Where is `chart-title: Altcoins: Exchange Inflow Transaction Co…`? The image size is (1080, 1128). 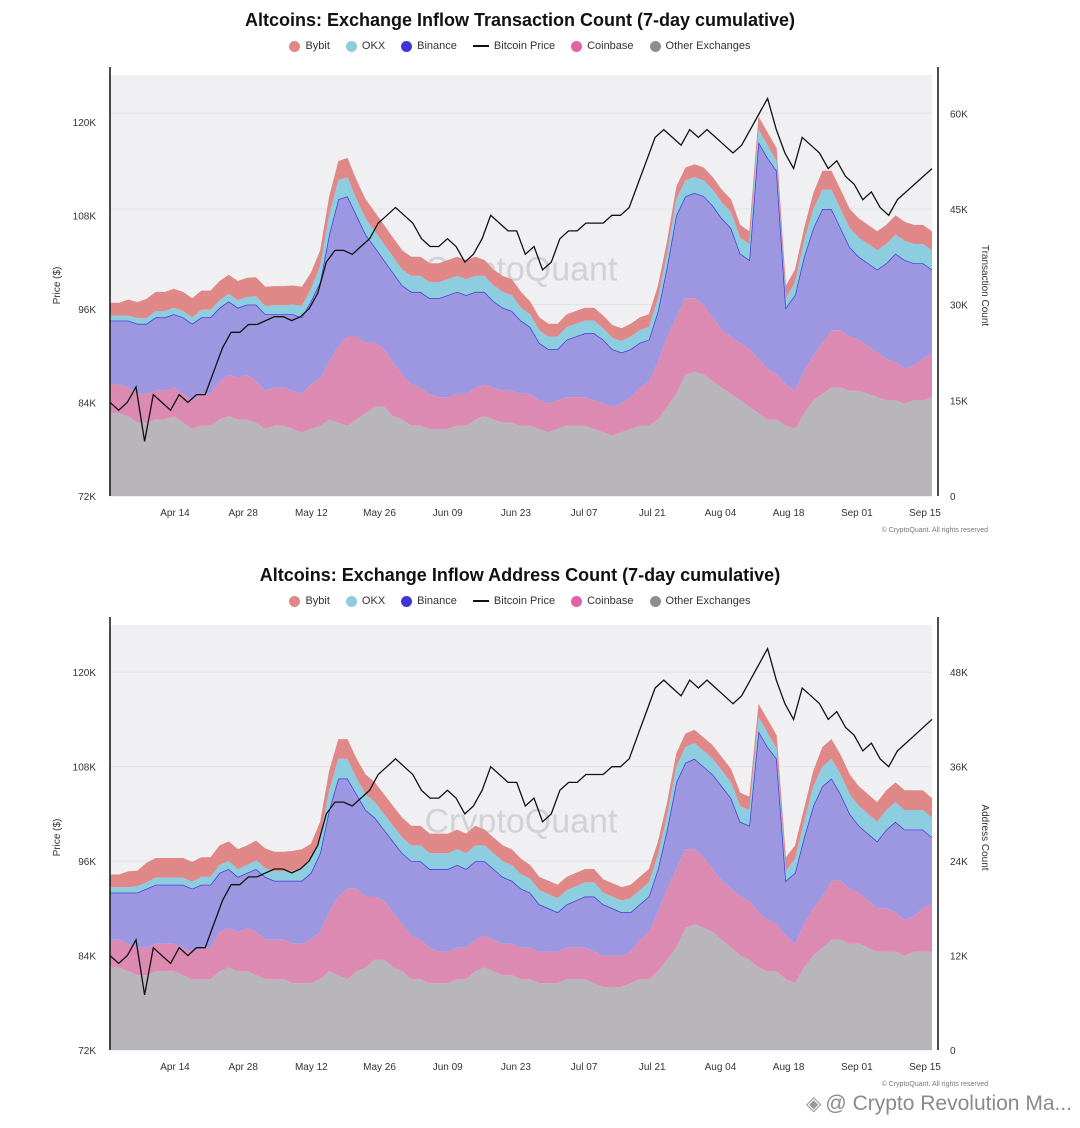 chart-title: Altcoins: Exchange Inflow Transaction Co… is located at coordinates (520, 20).